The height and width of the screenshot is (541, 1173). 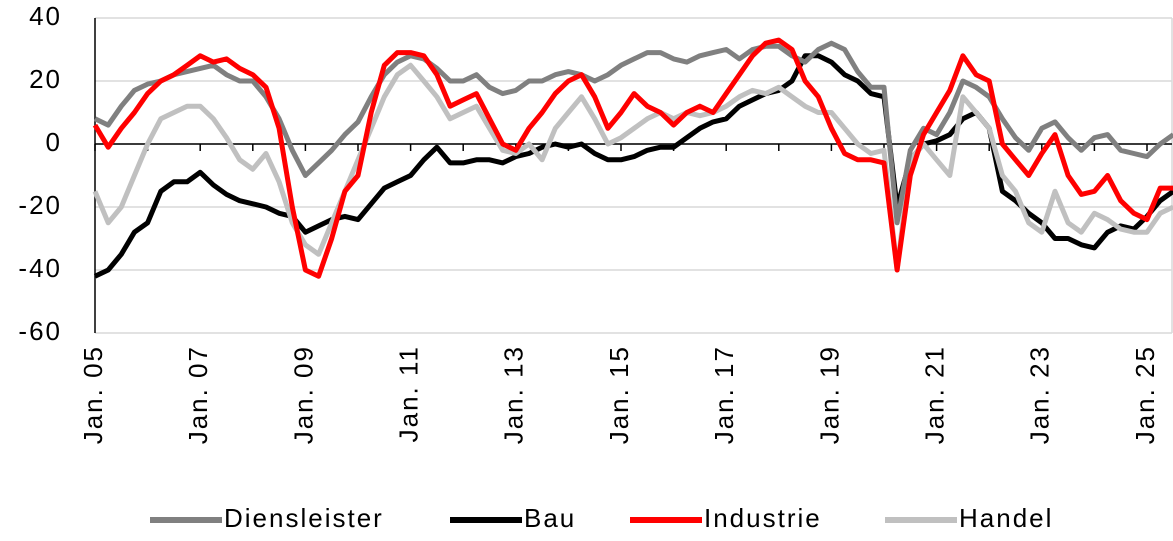 What do you see at coordinates (303, 394) in the screenshot?
I see `x-tick-label: Jan. 09` at bounding box center [303, 394].